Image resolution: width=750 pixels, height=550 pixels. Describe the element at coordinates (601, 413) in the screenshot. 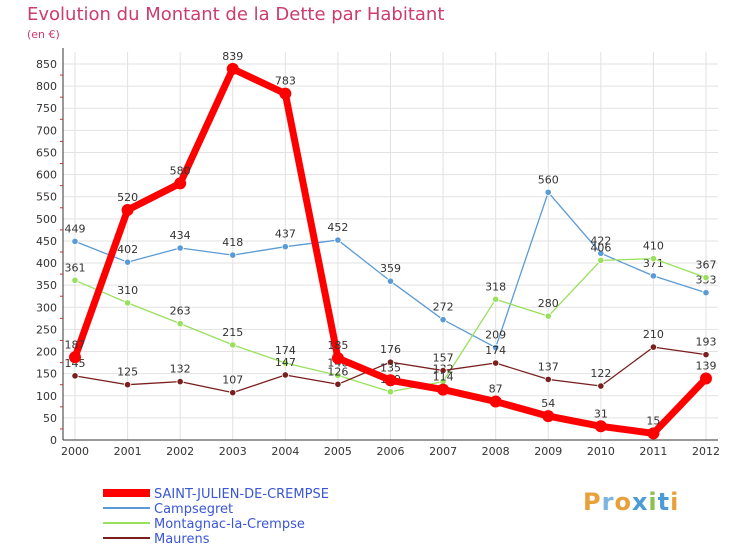

I see `data-label: 31` at that location.